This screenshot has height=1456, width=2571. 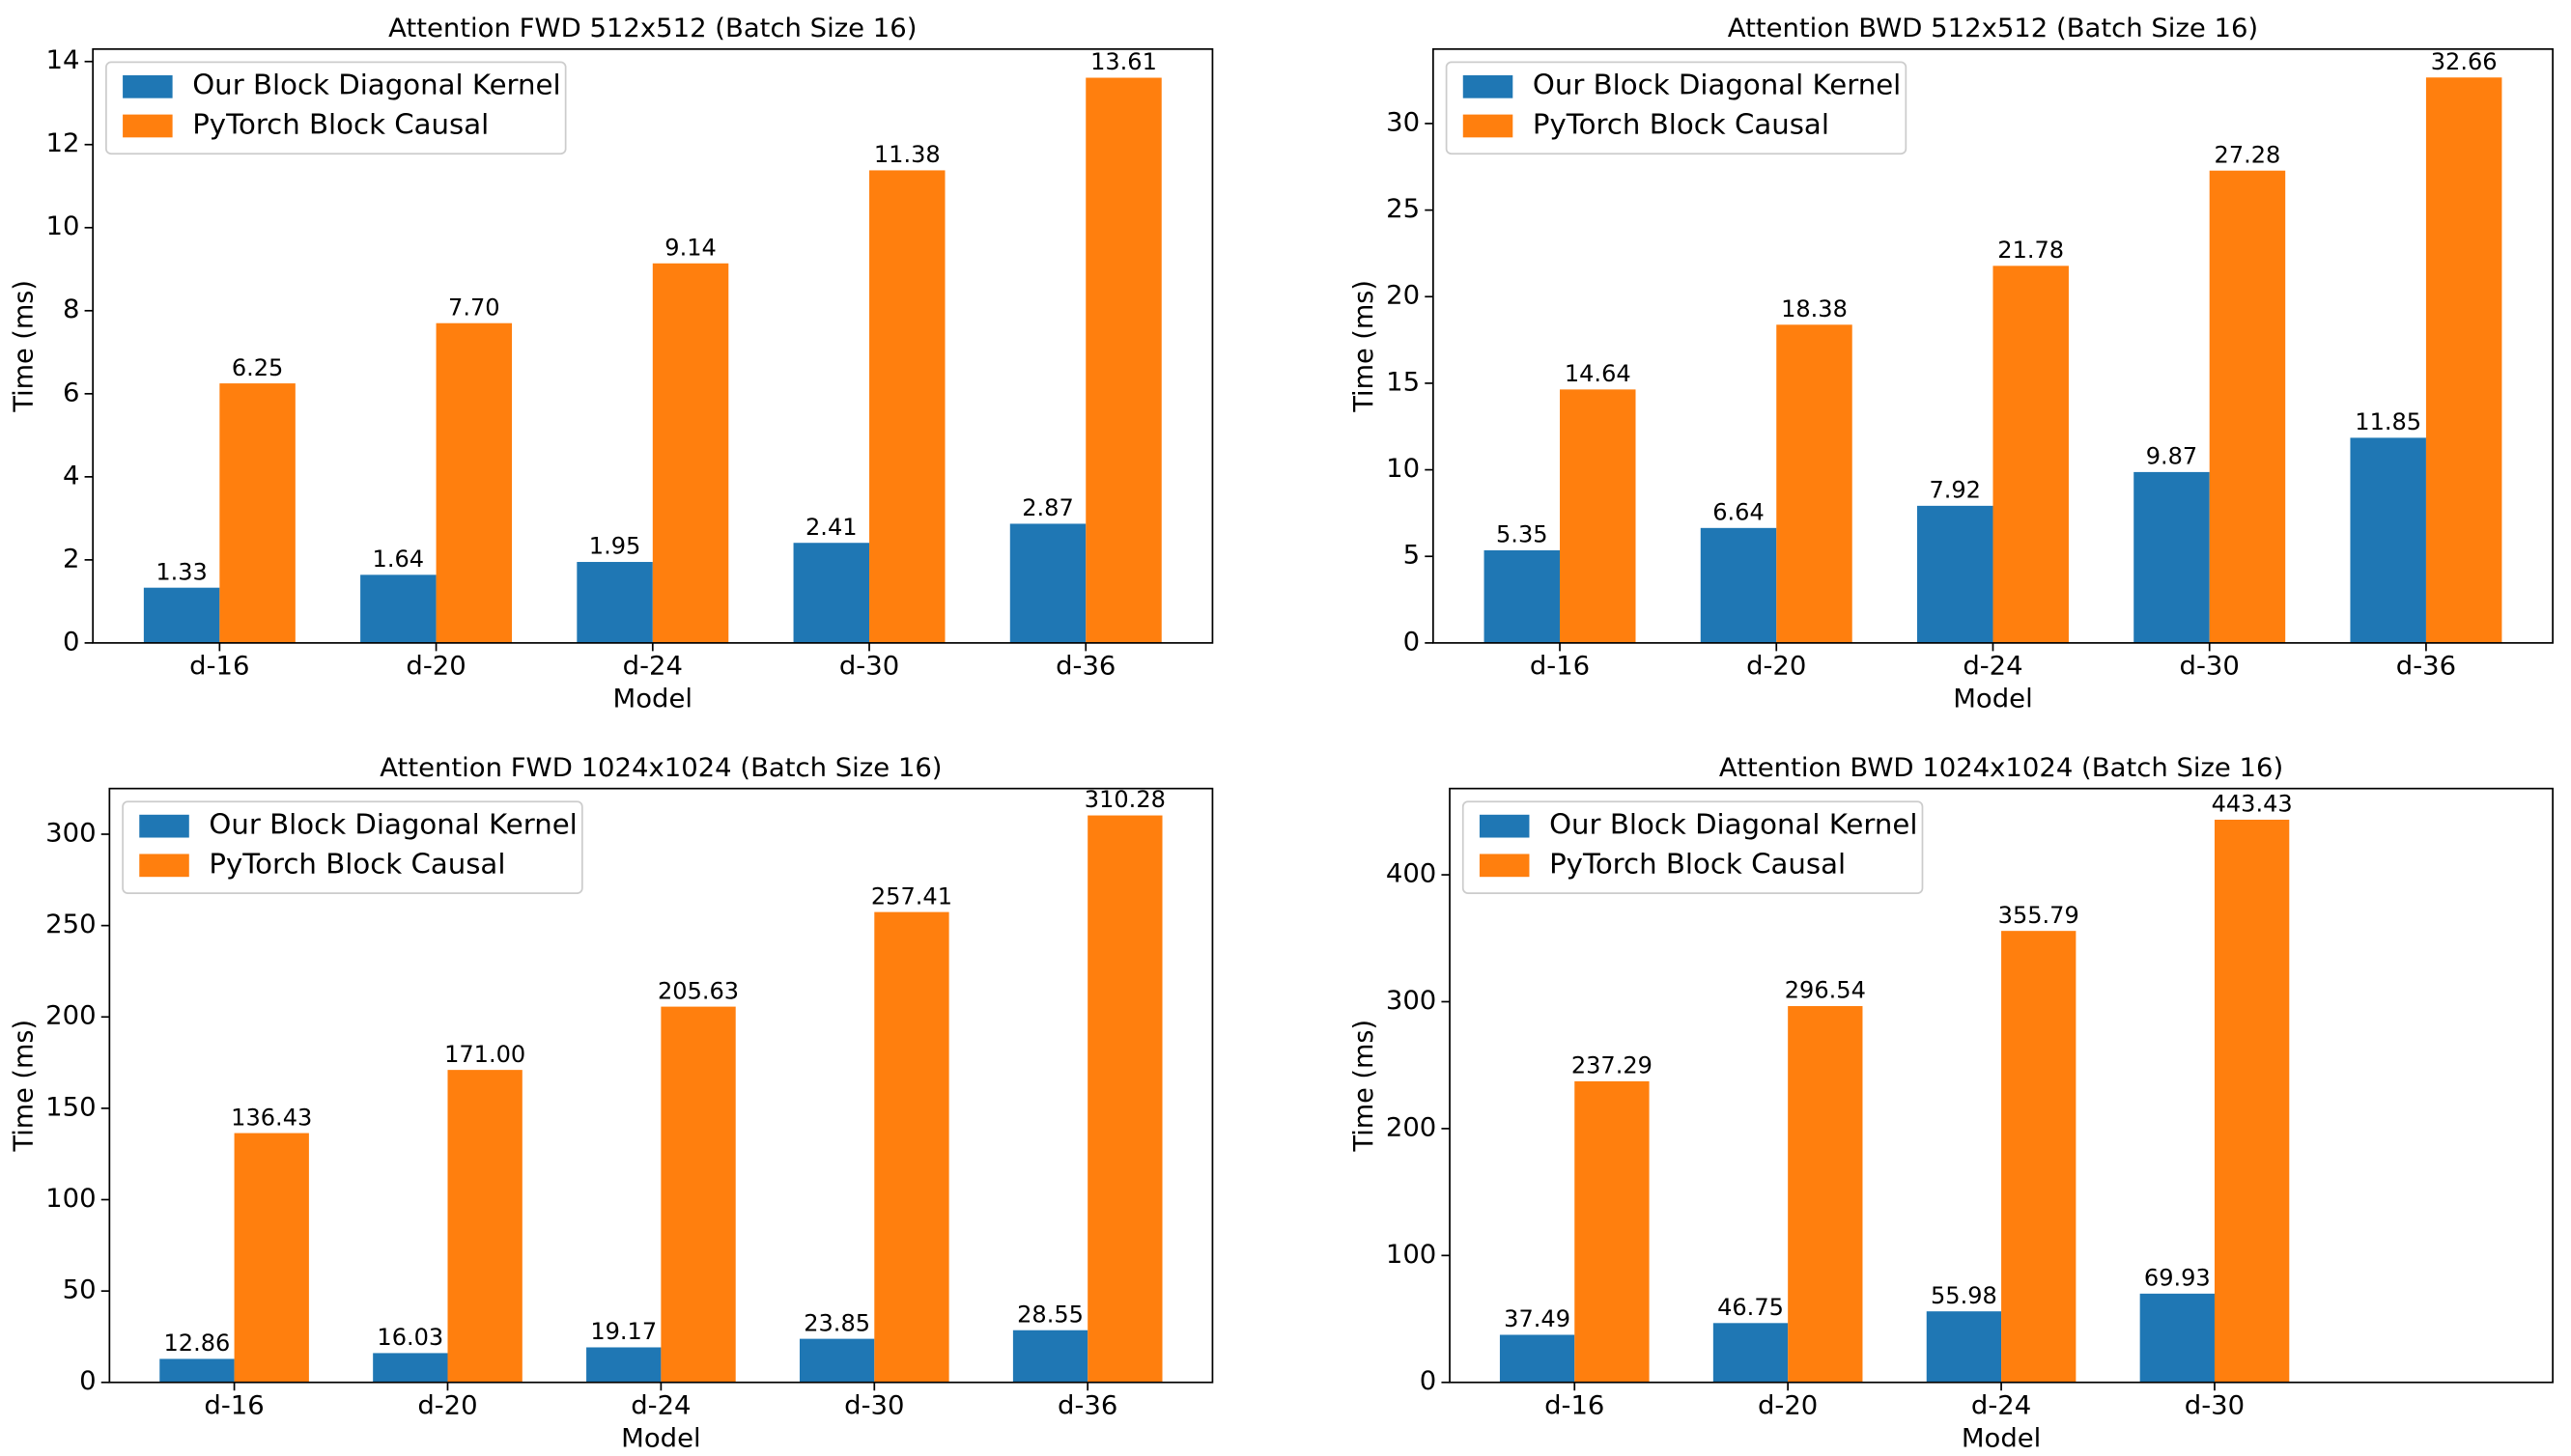 What do you see at coordinates (71, 393) in the screenshot?
I see `y-tick-label: 6` at bounding box center [71, 393].